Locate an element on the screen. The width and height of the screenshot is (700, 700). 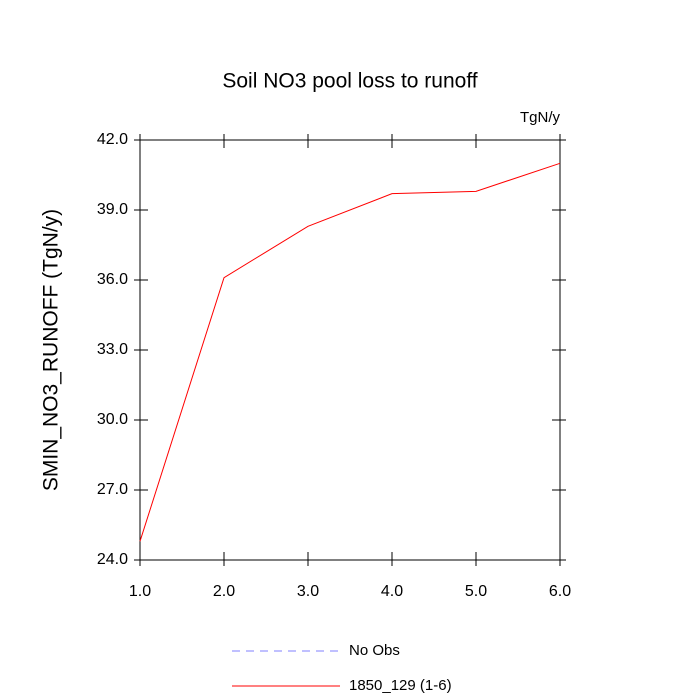
y-tick-label: 36.0 is located at coordinates (112, 279).